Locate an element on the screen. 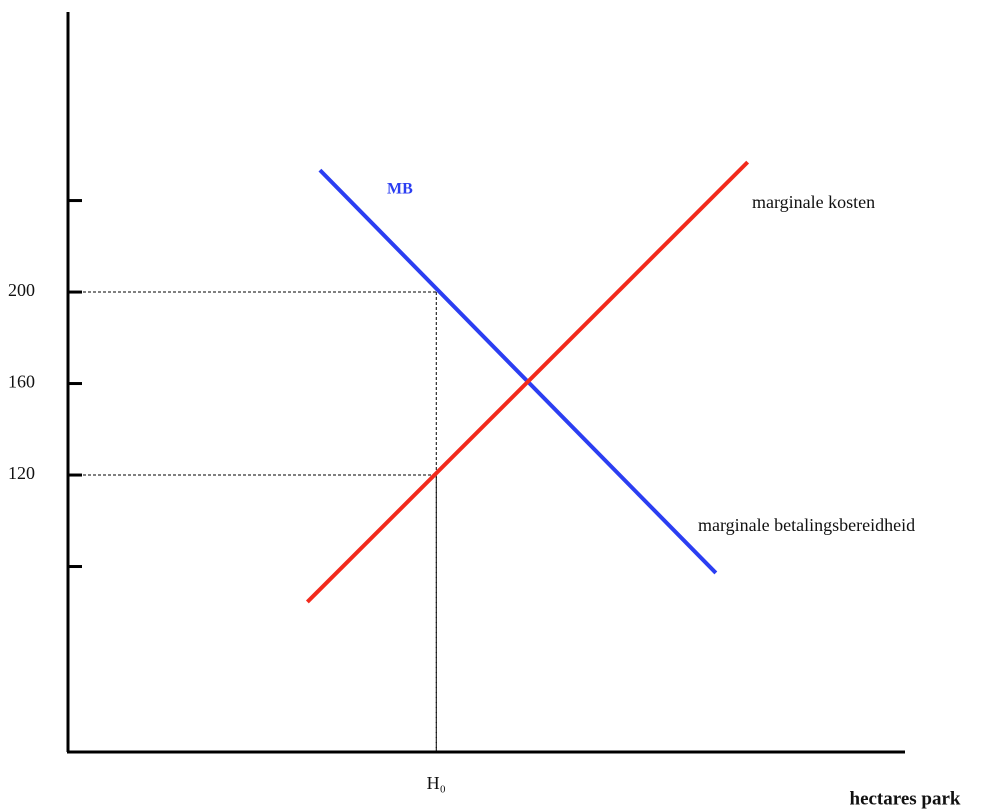 The width and height of the screenshot is (1000, 812). y-tick-label: 200 is located at coordinates (21, 290).